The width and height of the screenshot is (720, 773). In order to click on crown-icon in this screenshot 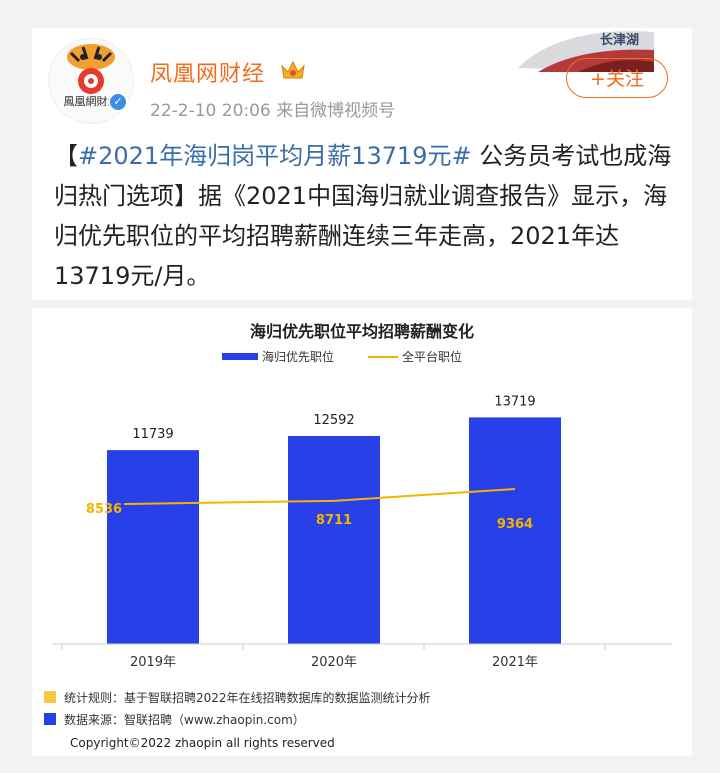, I will do `click(293, 69)`.